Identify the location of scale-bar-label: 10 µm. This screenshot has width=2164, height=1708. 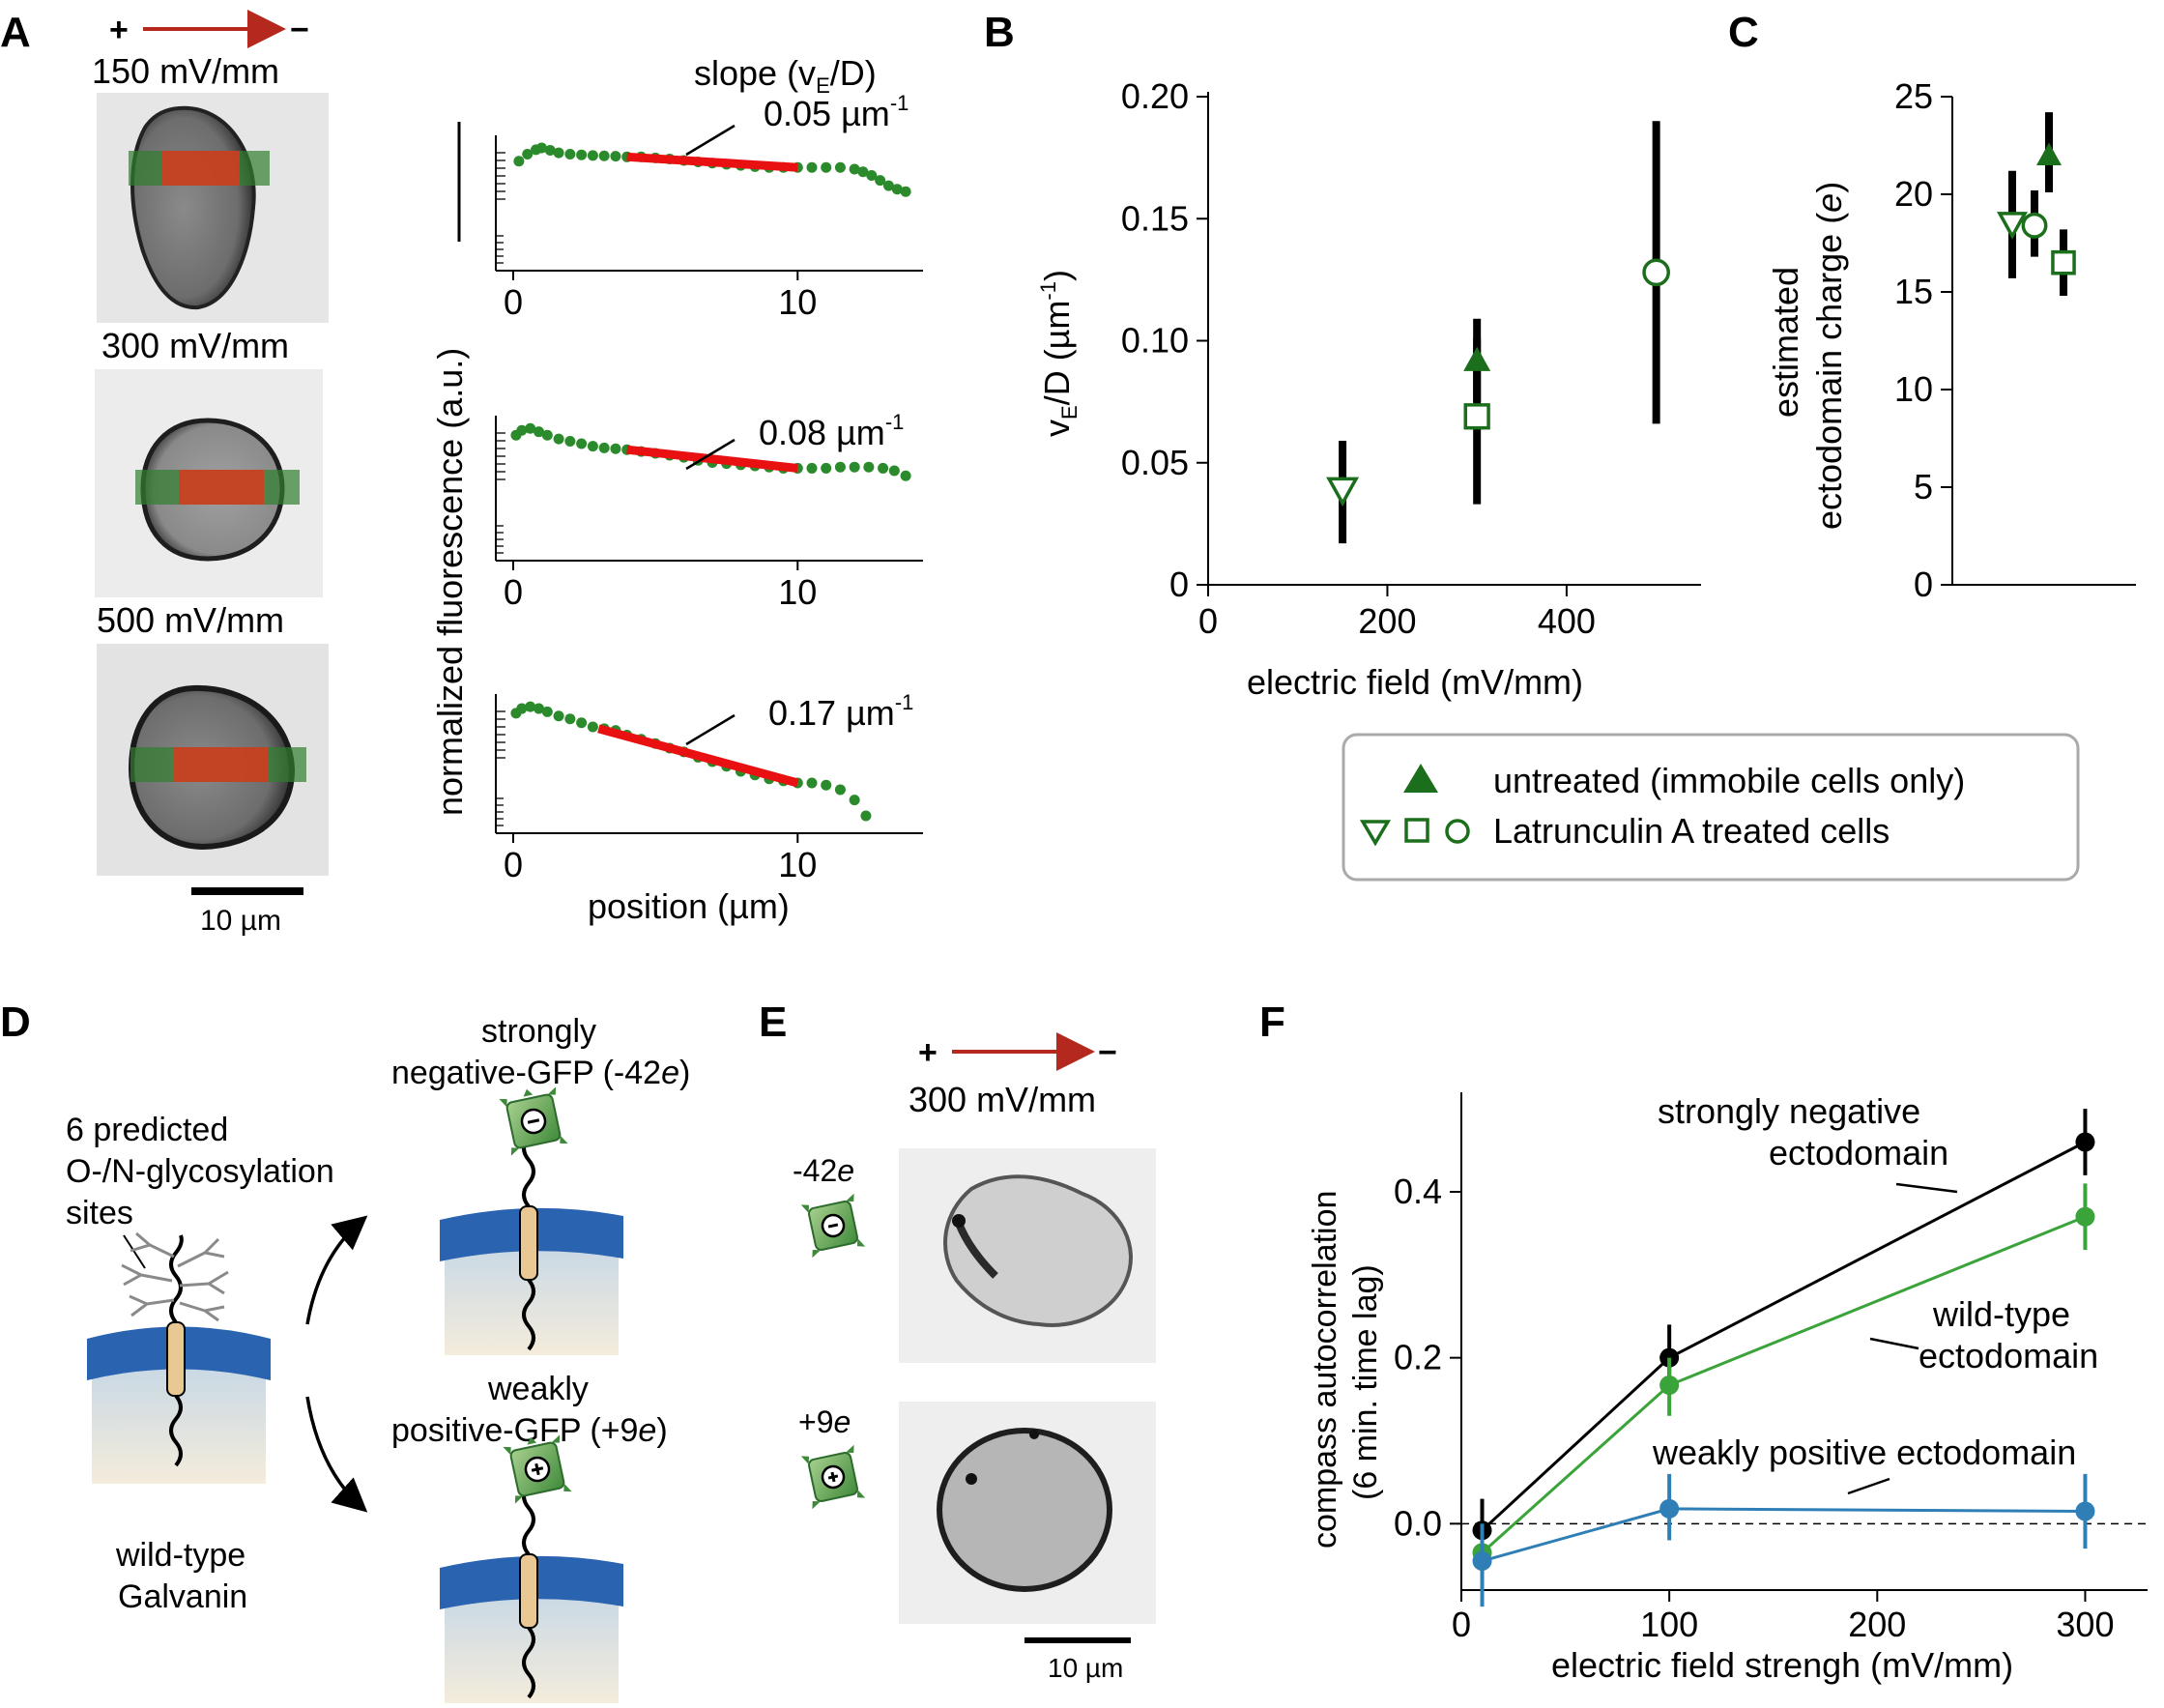
(240, 921).